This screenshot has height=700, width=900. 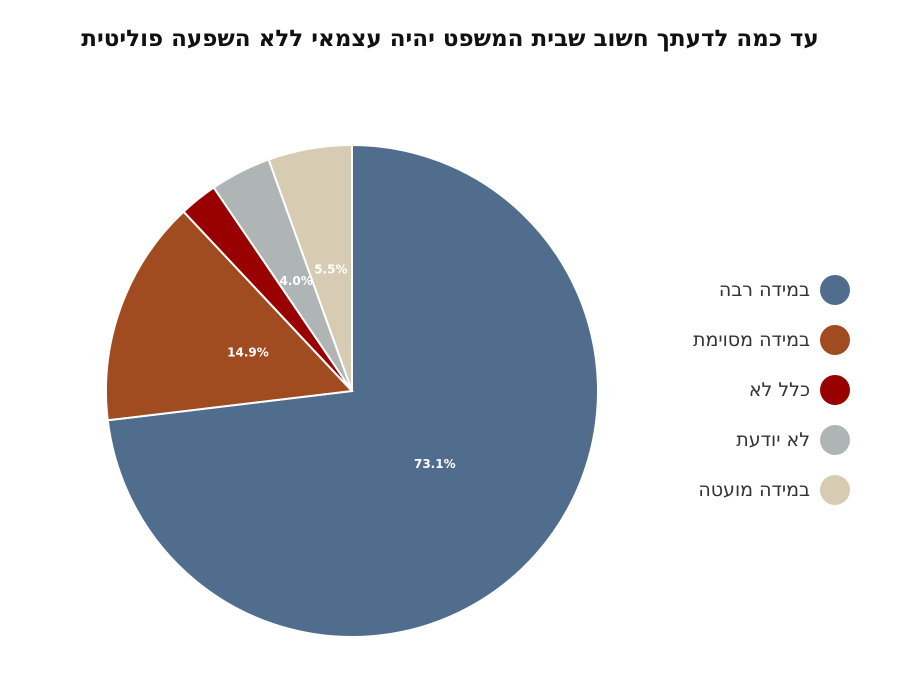 What do you see at coordinates (773, 440) in the screenshot?
I see `legend-label: לא יודעת` at bounding box center [773, 440].